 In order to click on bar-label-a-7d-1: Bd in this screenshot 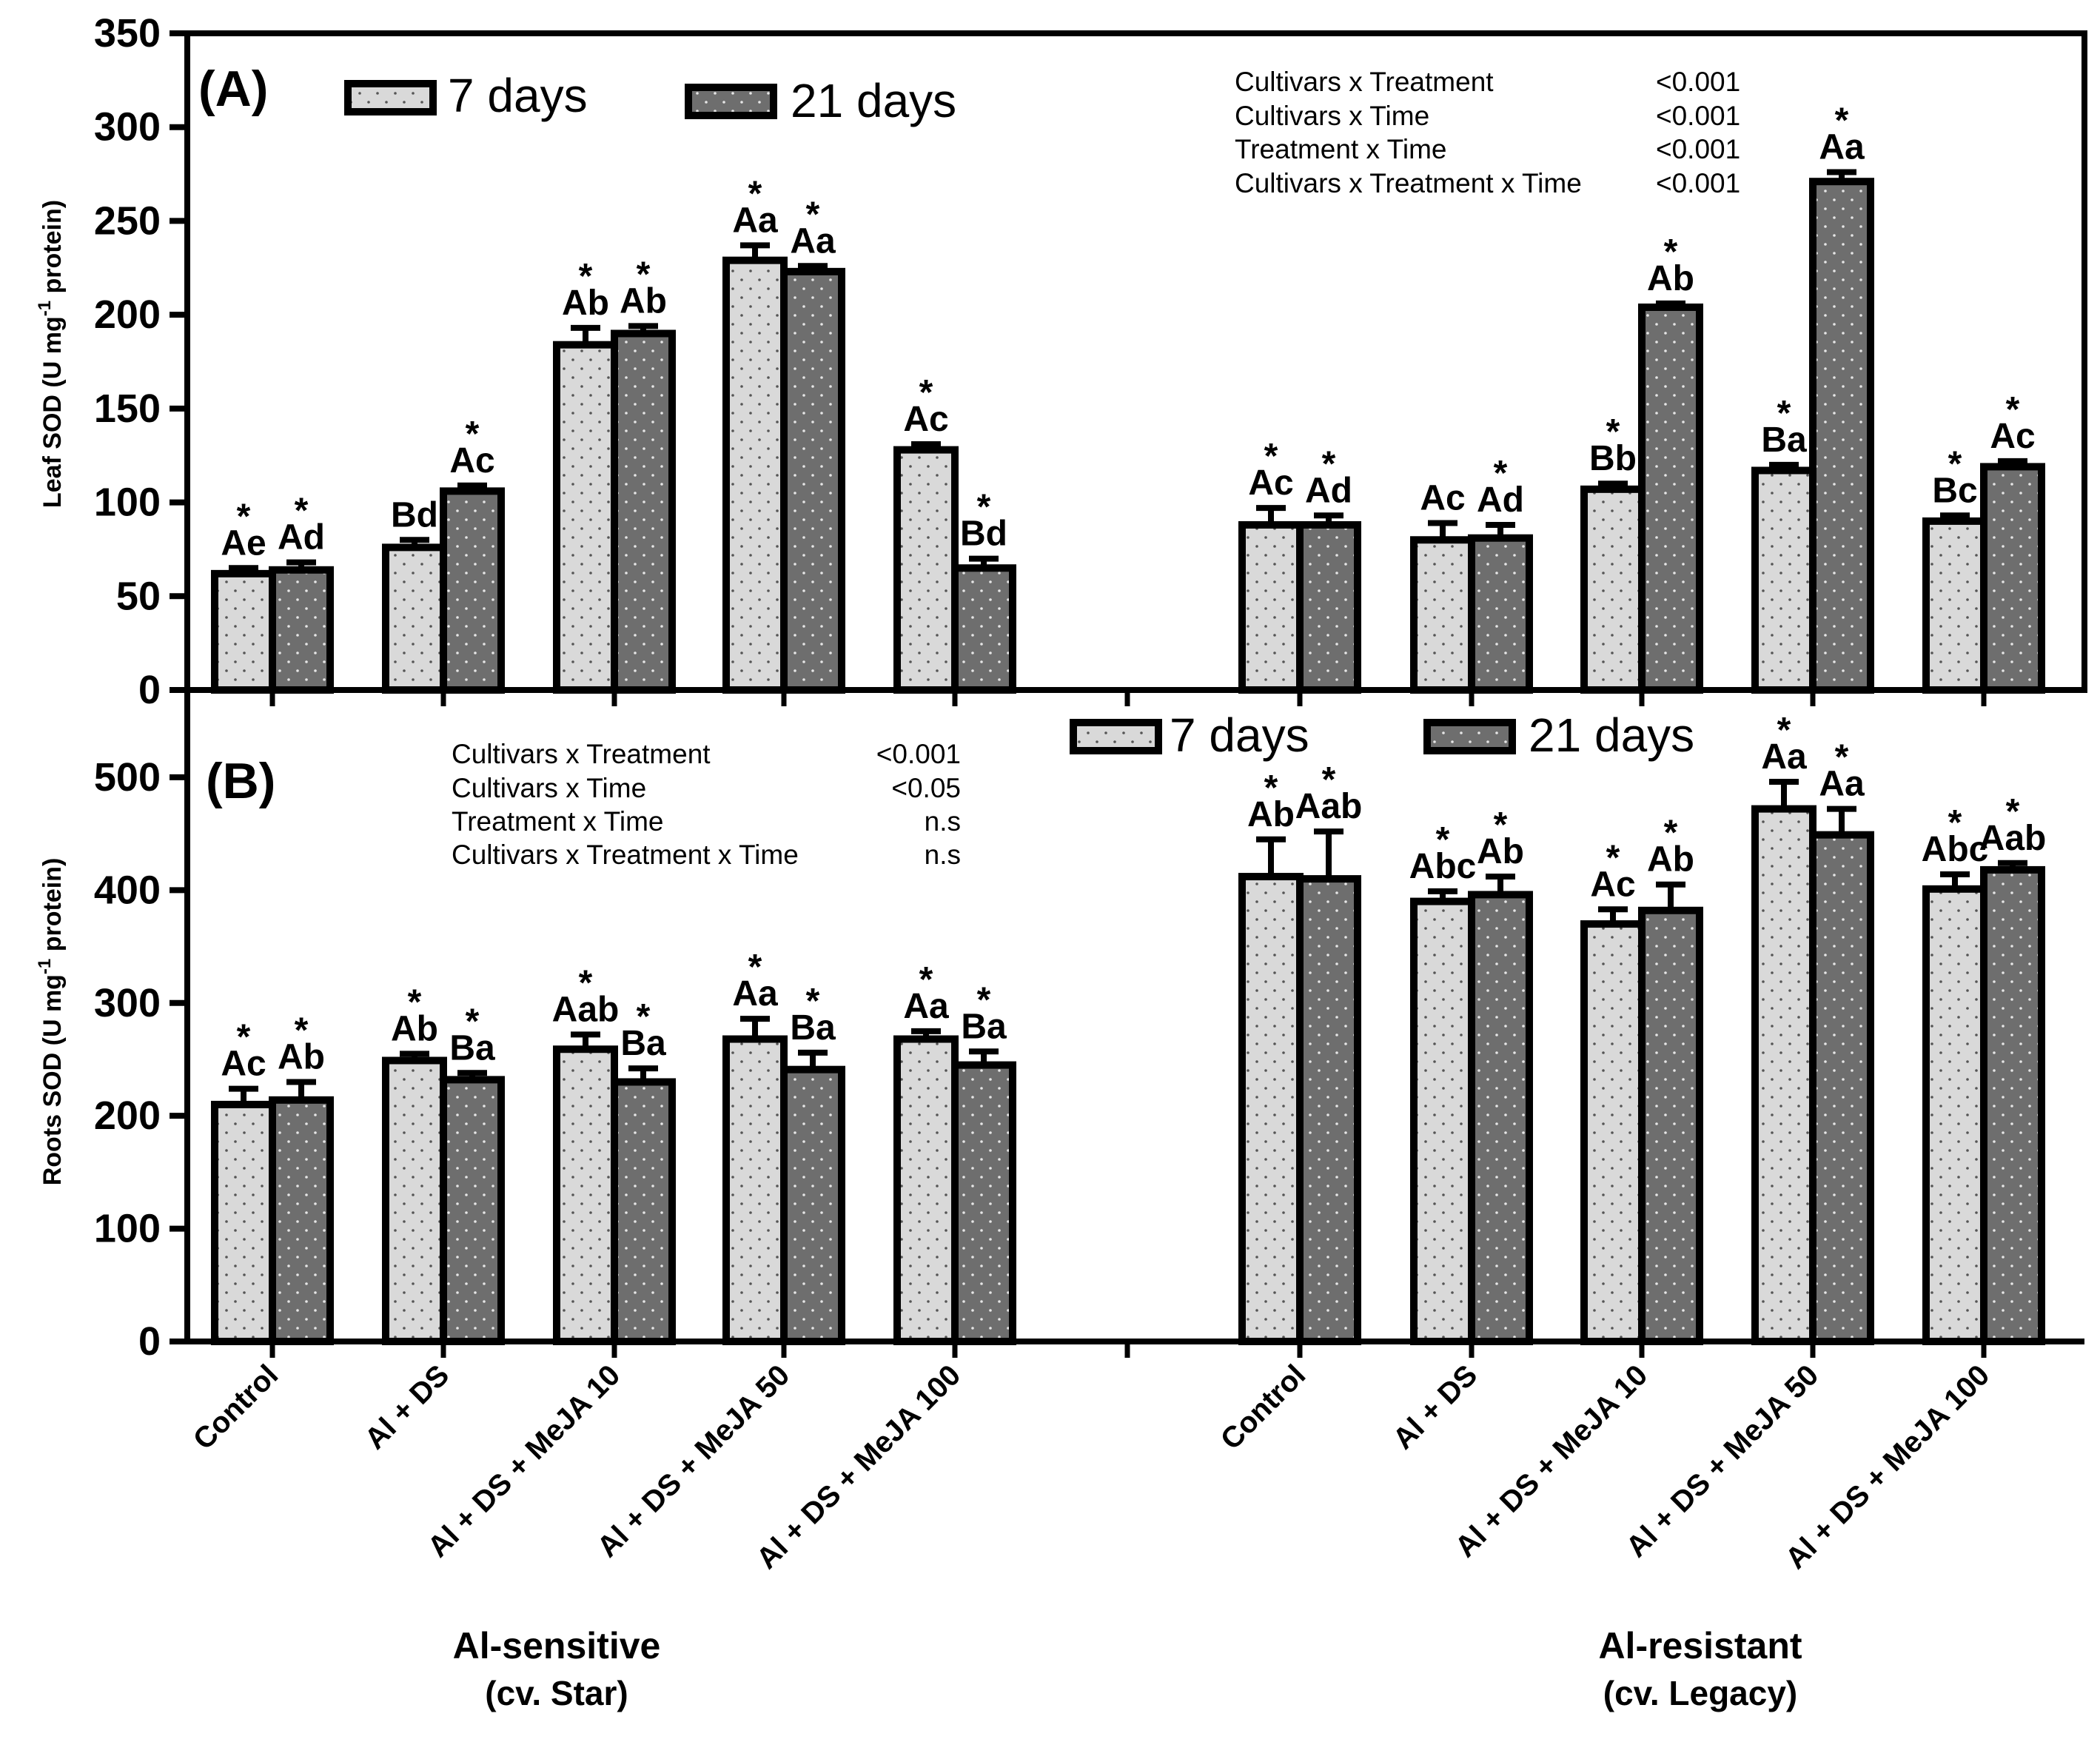, I will do `click(414, 515)`.